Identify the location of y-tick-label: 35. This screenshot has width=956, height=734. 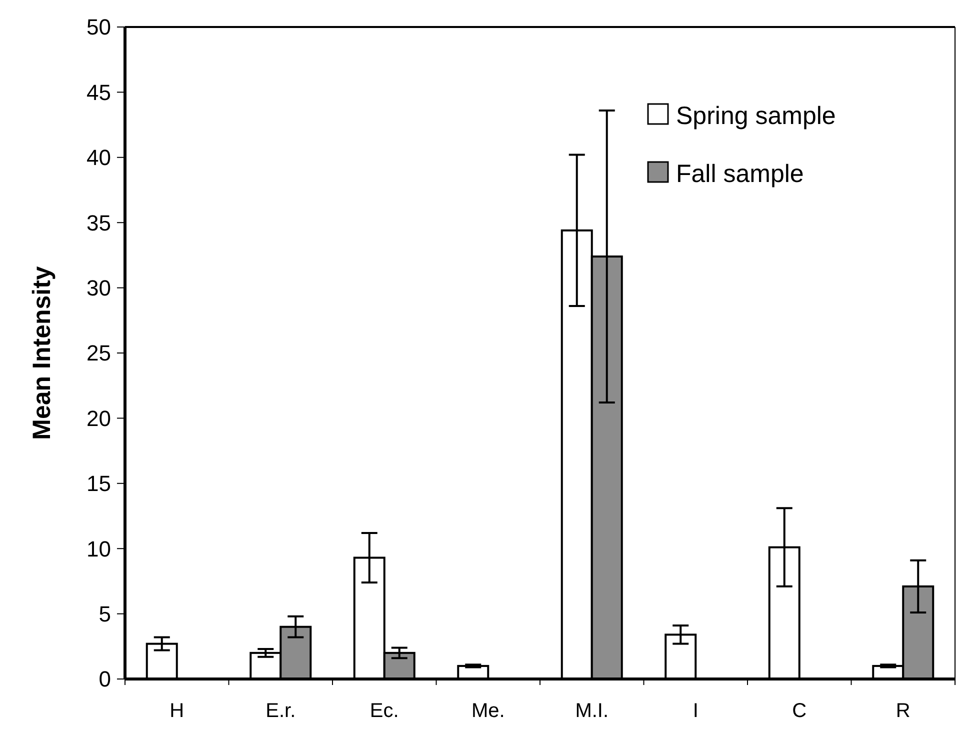
(98, 223).